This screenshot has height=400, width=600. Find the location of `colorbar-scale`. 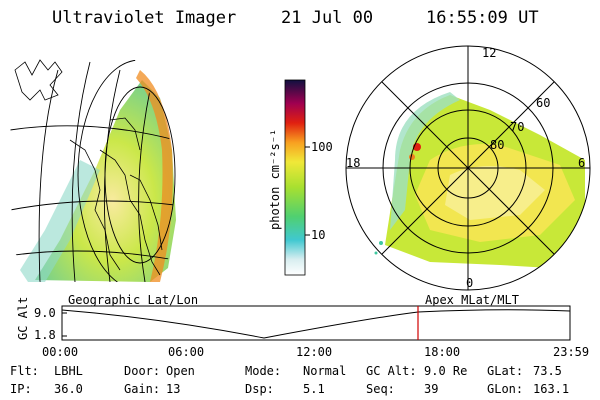

colorbar-scale is located at coordinates (295, 177).